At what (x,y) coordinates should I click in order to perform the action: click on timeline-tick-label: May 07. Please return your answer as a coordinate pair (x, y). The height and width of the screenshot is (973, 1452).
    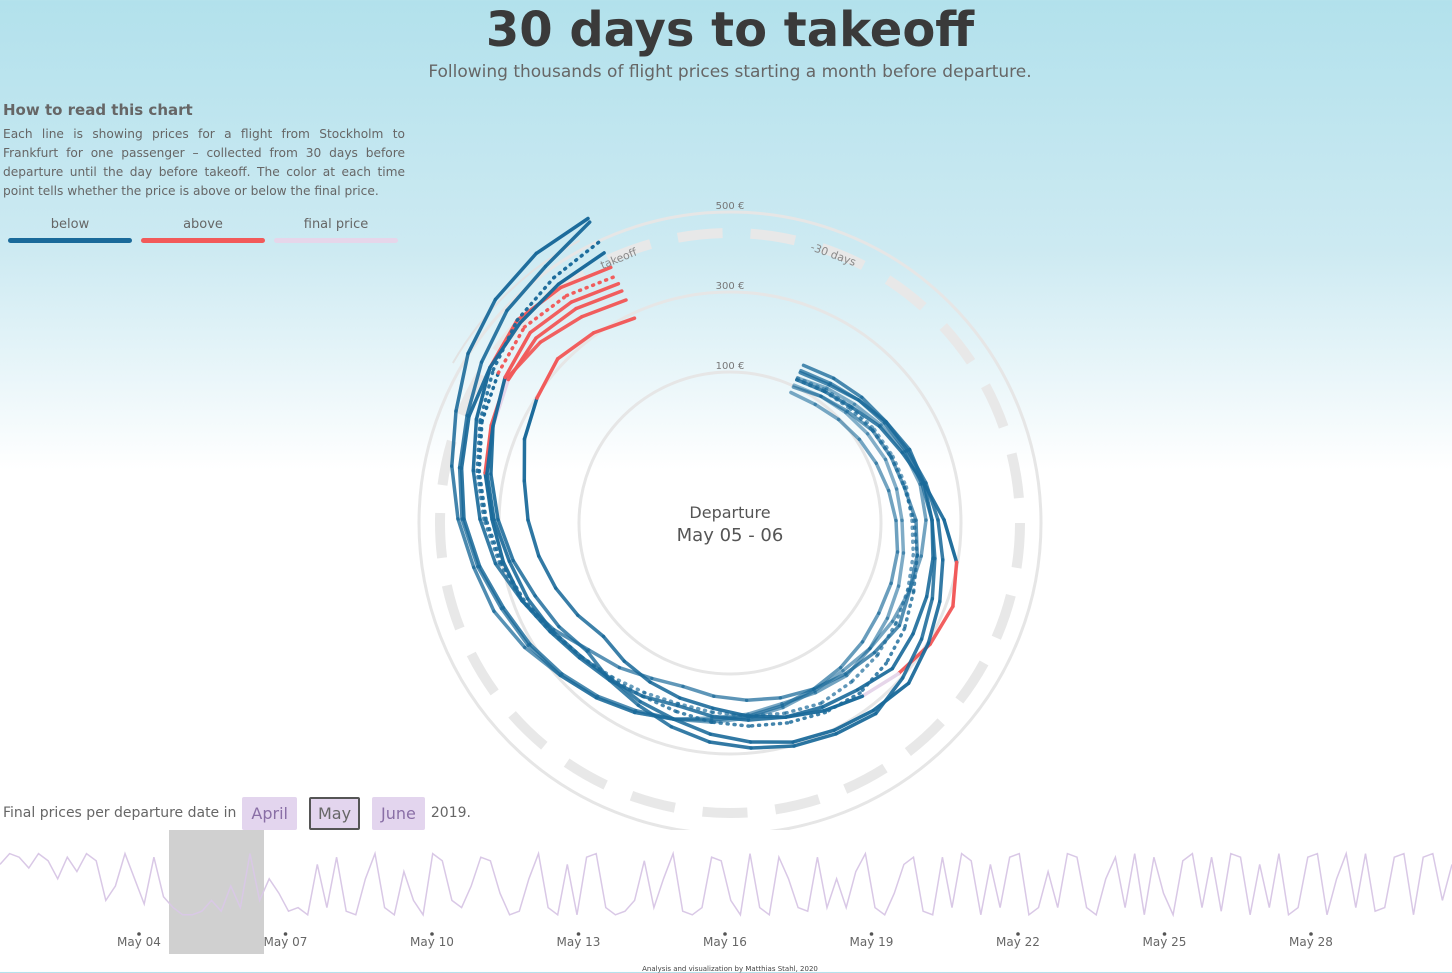
    Looking at the image, I should click on (286, 942).